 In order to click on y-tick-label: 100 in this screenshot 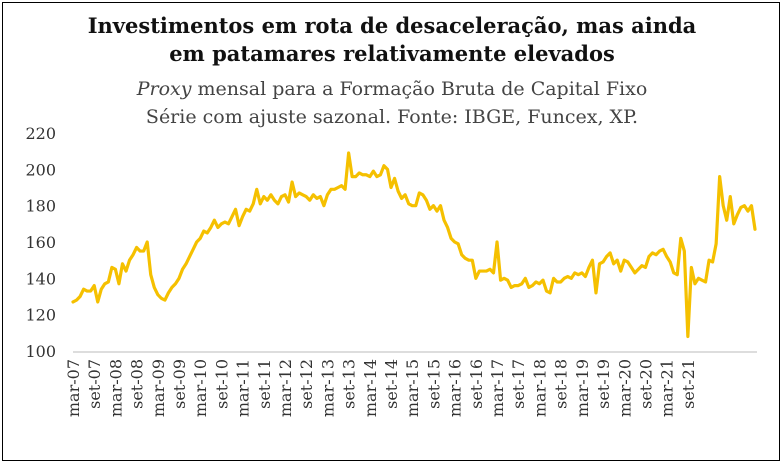, I will do `click(40, 351)`.